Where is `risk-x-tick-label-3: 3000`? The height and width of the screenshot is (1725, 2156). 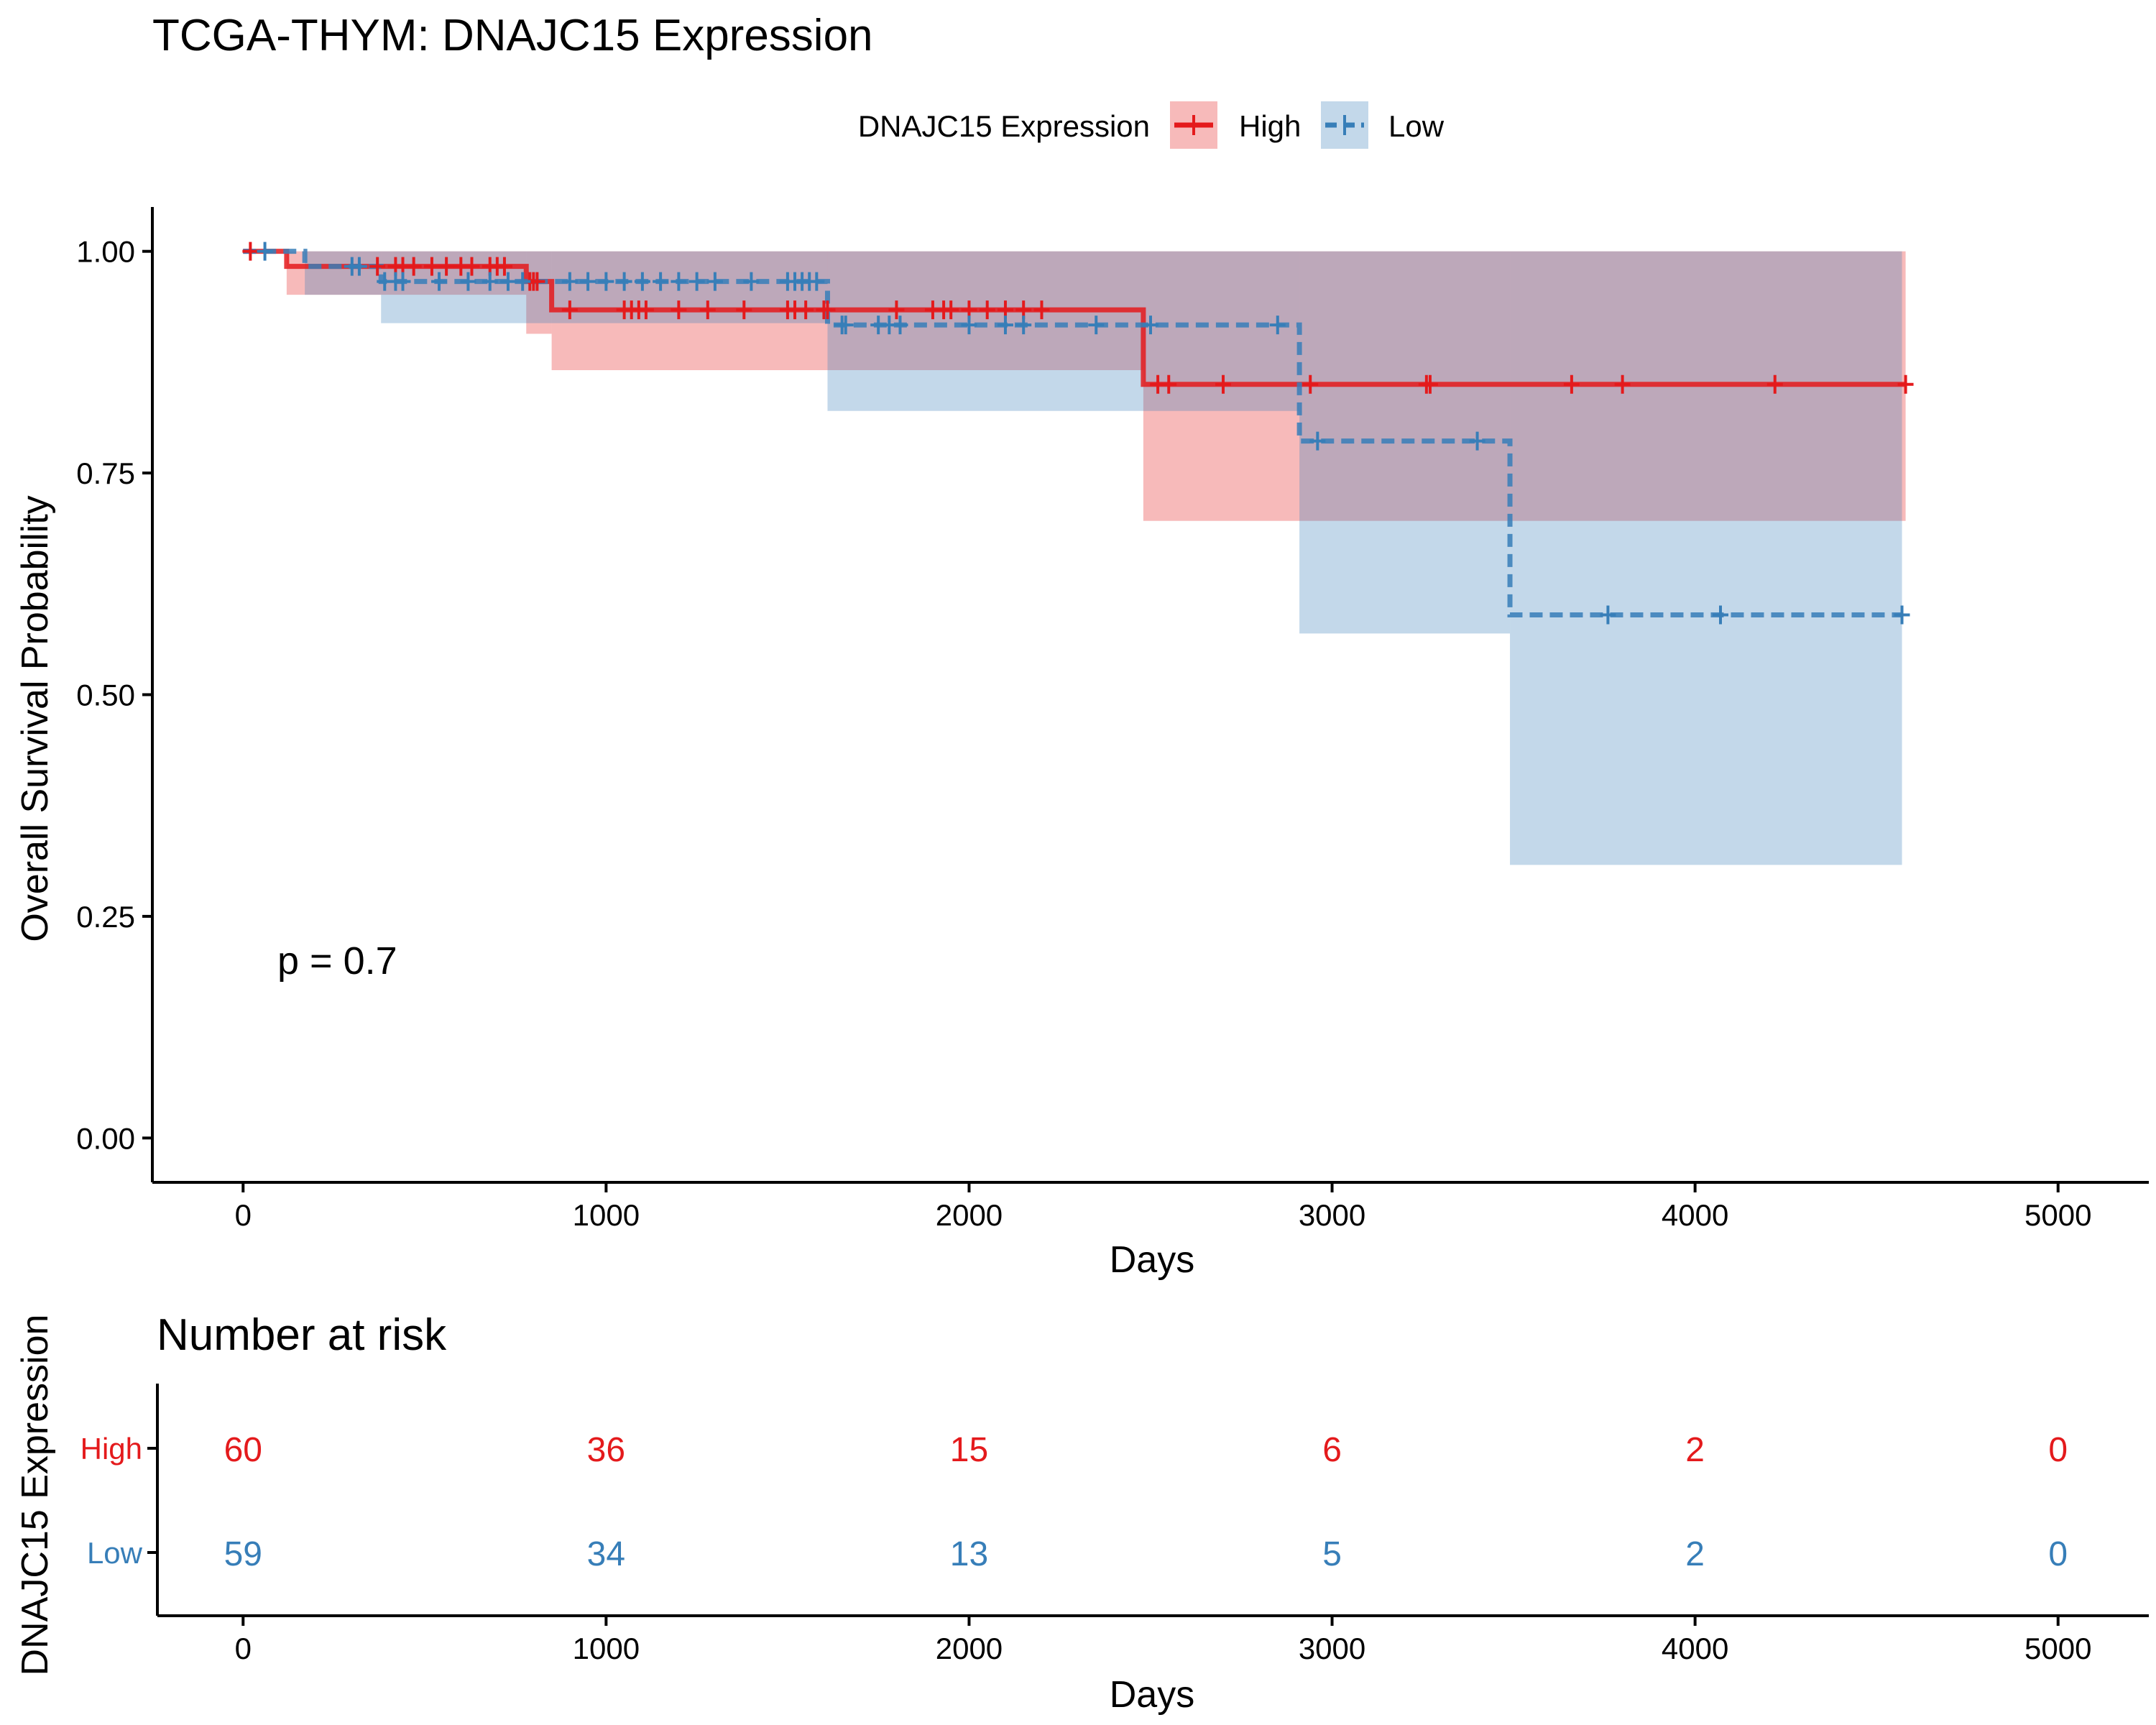 risk-x-tick-label-3: 3000 is located at coordinates (1332, 1648).